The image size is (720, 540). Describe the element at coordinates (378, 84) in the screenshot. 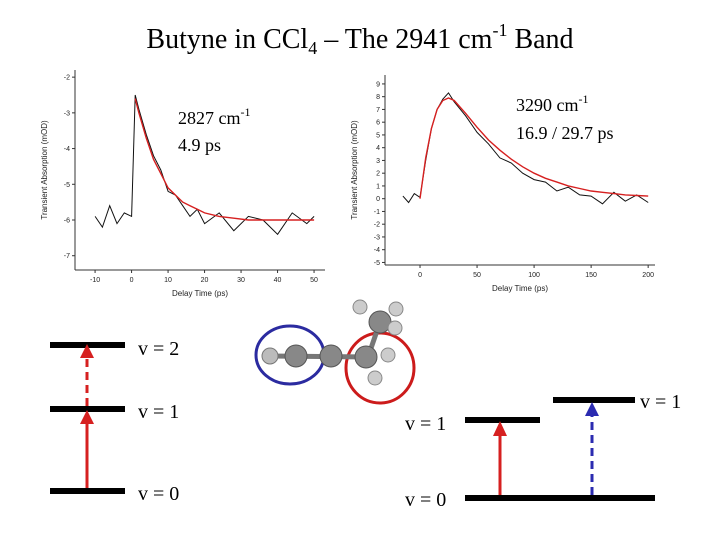

I see `y-tick-label: 9` at that location.